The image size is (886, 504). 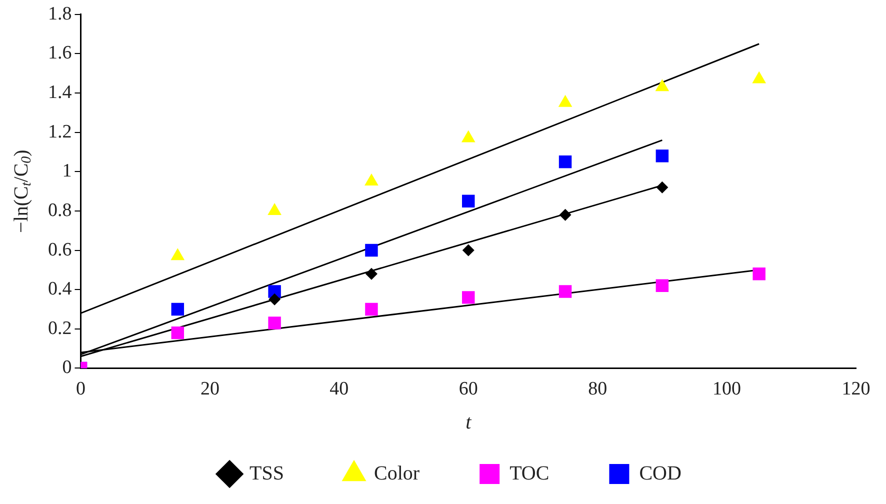 What do you see at coordinates (22, 191) in the screenshot?
I see `y-axis-title: −ln(Ct/C0)` at bounding box center [22, 191].